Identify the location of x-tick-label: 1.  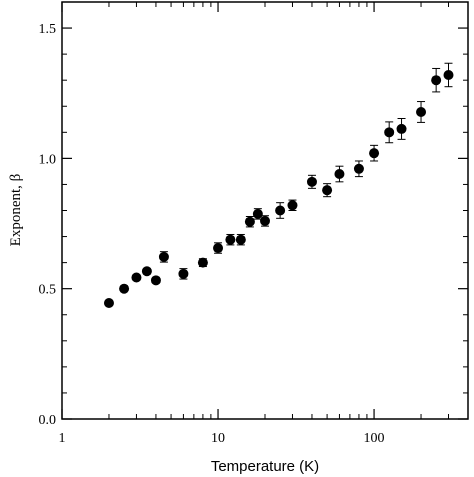
(62, 438).